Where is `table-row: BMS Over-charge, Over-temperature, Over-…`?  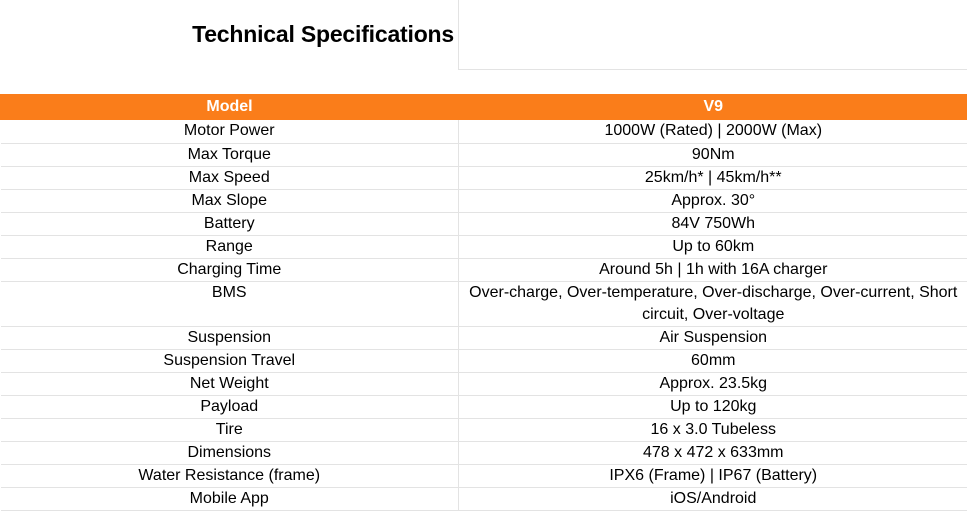
table-row: BMS Over-charge, Over-temperature, Over-… is located at coordinates (483, 304).